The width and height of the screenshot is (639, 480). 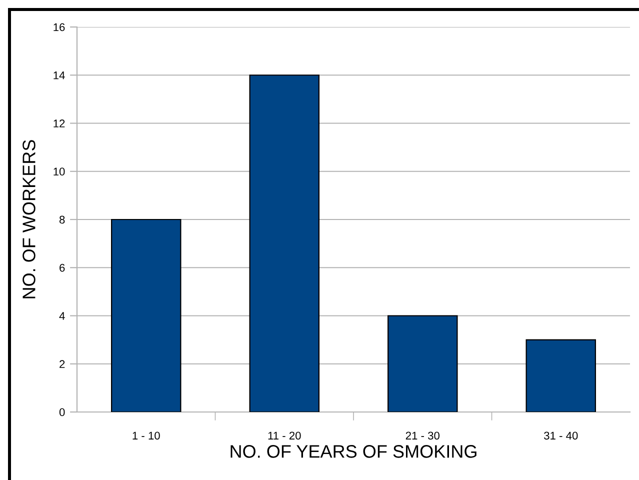 I want to click on x-tick-label: 21 - 30, so click(x=423, y=436).